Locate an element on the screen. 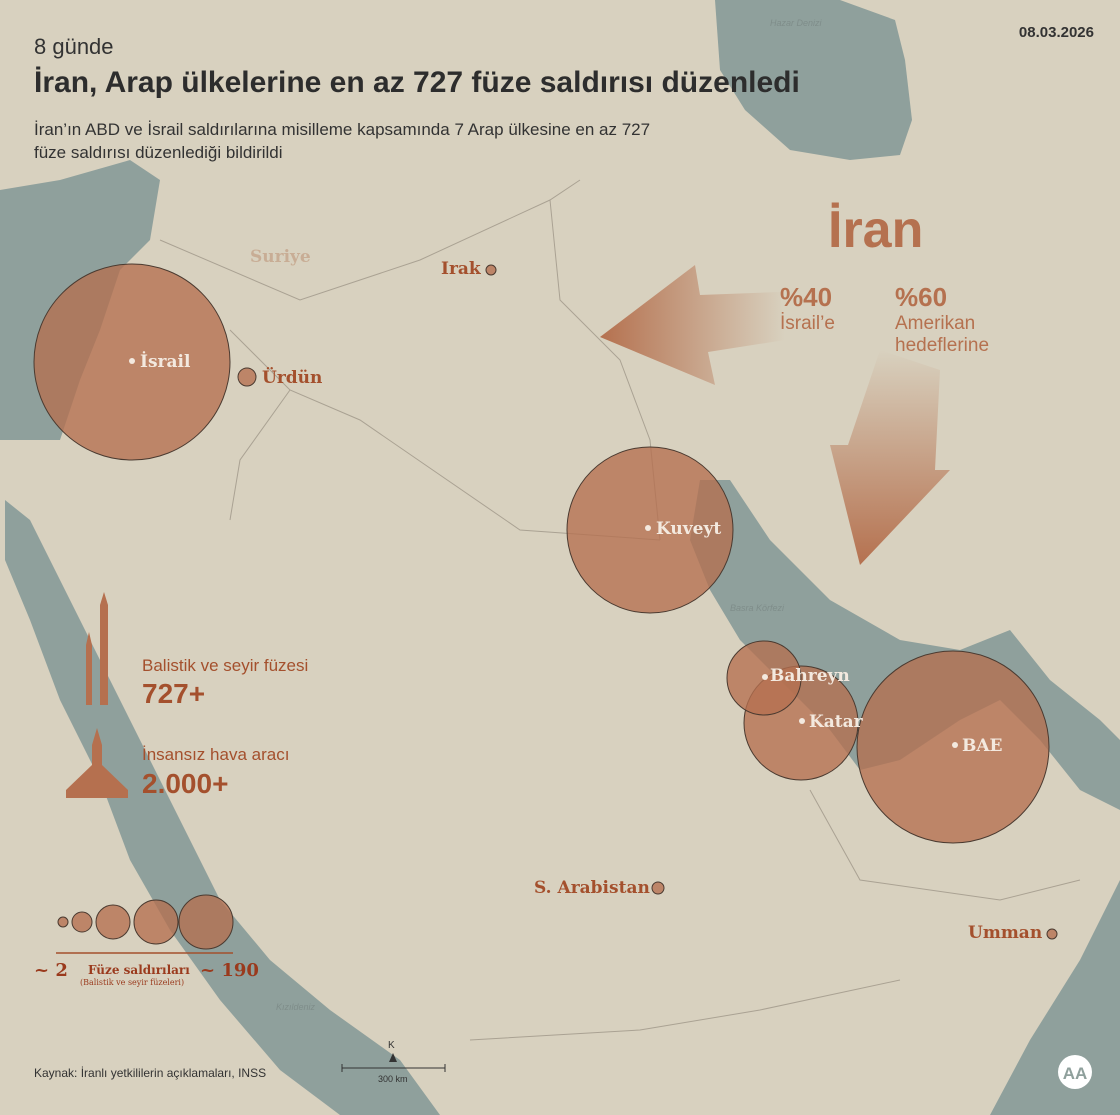 The height and width of the screenshot is (1115, 1120). scale-label: 300 km is located at coordinates (393, 1079).